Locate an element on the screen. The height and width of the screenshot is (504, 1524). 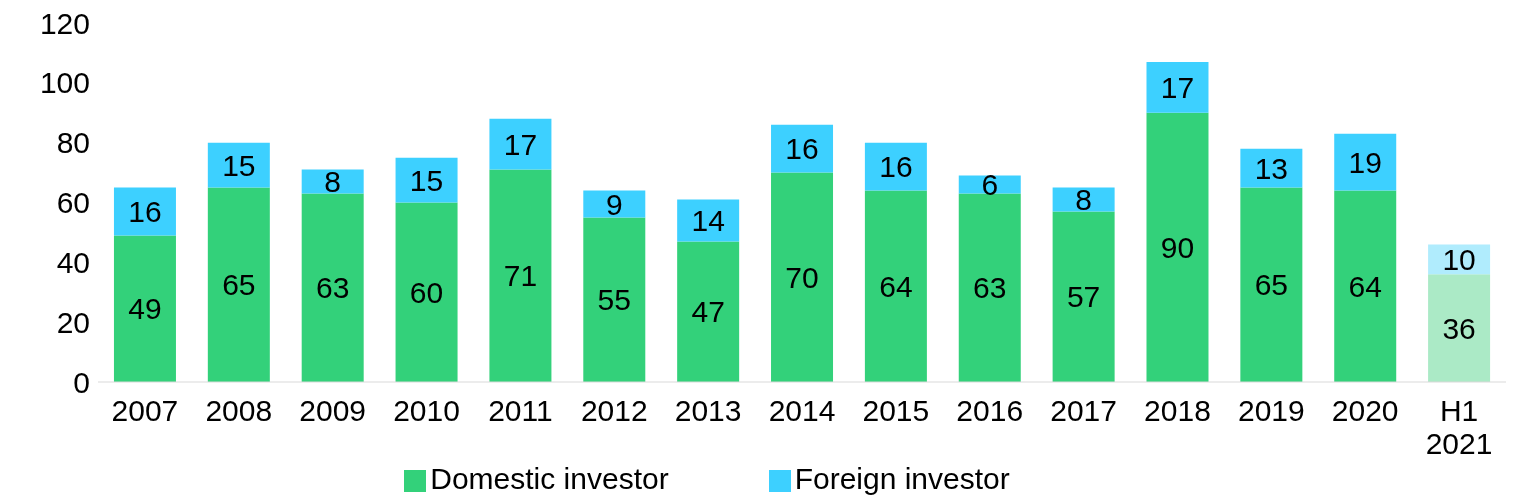
x-tick-label: 2007 is located at coordinates (145, 410).